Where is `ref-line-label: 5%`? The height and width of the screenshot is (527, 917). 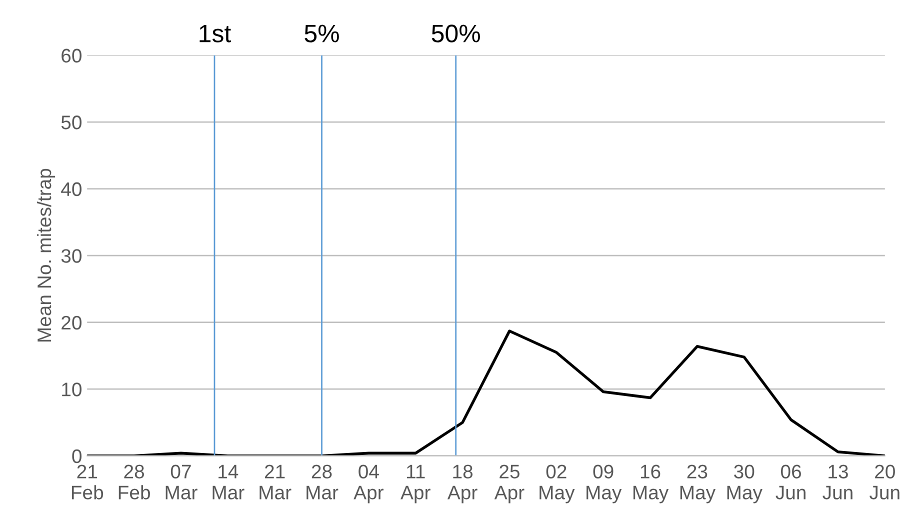 ref-line-label: 5% is located at coordinates (321, 33).